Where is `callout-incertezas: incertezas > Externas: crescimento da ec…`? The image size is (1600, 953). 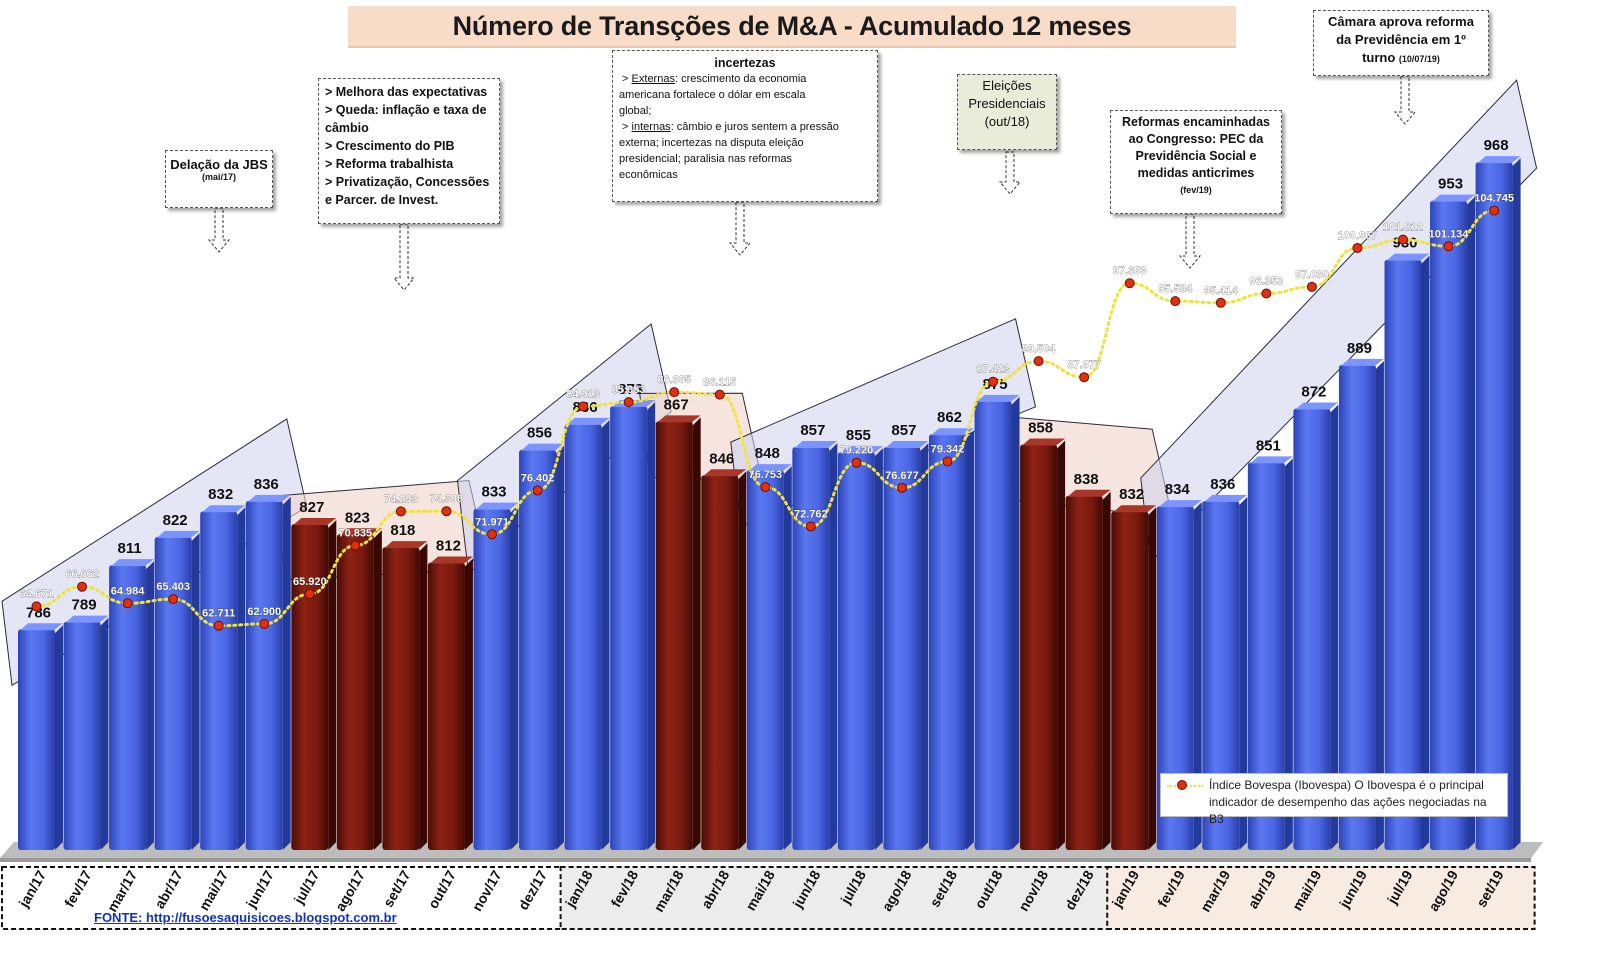
callout-incertezas: incertezas > Externas: crescimento da ec… is located at coordinates (745, 126).